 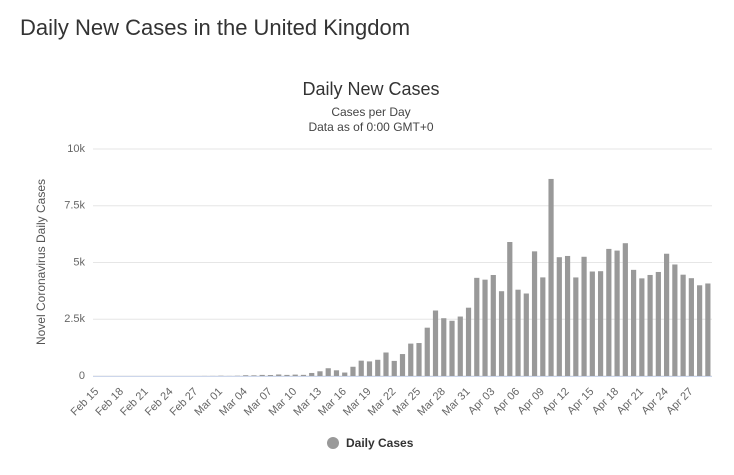 I want to click on y-tick-label: 0, so click(x=82, y=376).